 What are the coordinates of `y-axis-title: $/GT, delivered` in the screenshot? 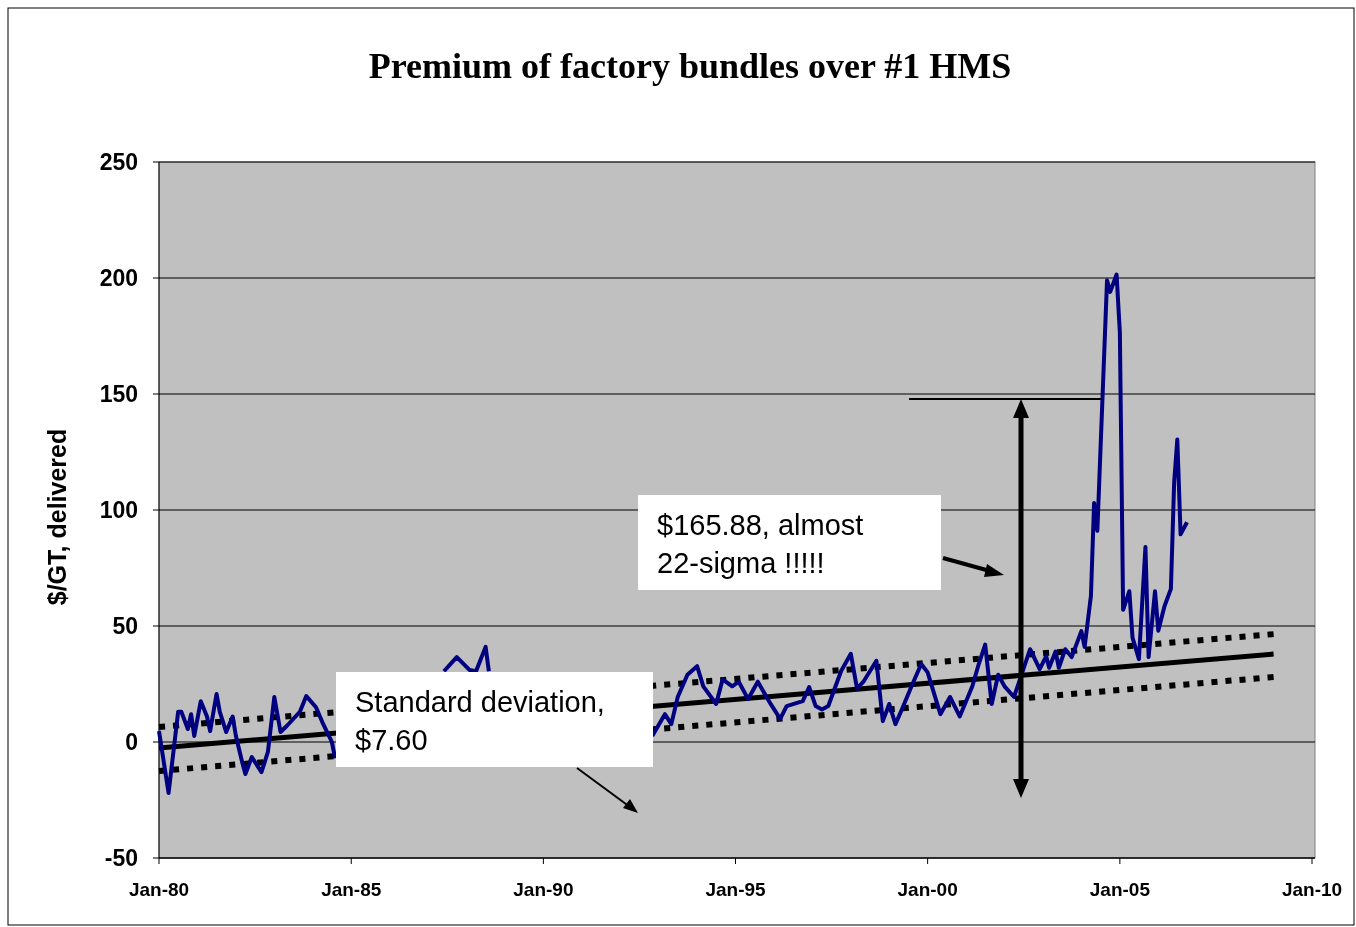 It's located at (57, 517).